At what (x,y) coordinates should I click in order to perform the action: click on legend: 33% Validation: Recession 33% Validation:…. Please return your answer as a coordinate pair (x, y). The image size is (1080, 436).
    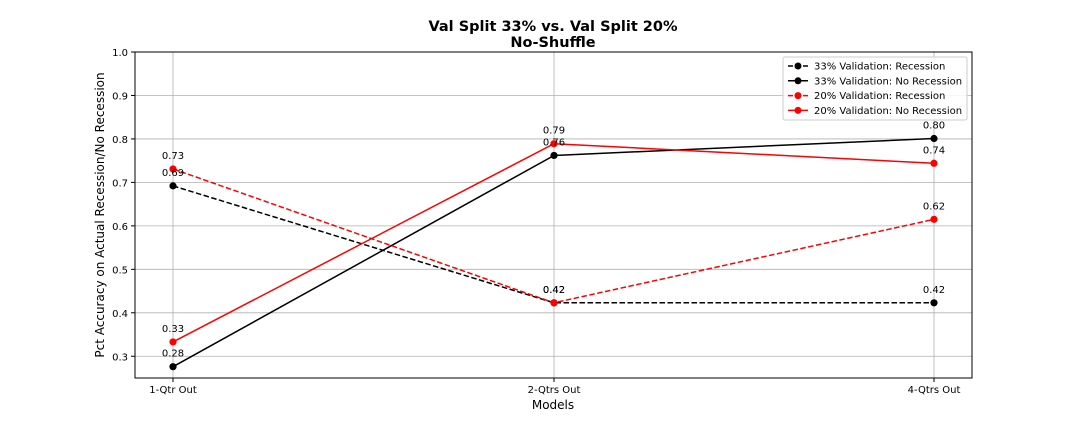
    Looking at the image, I should click on (875, 88).